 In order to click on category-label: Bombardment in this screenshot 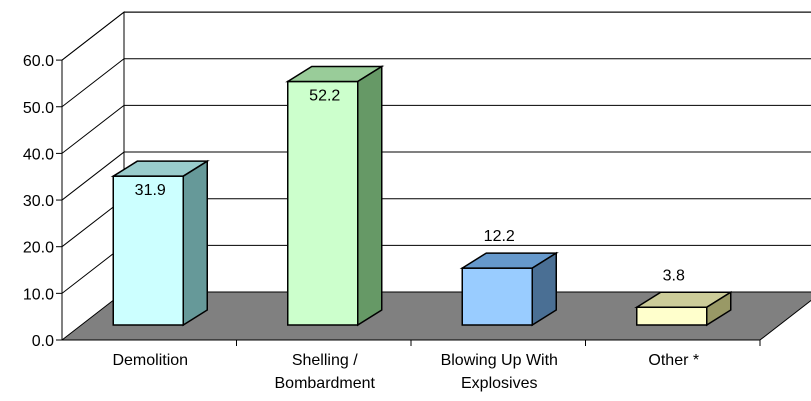, I will do `click(325, 383)`.